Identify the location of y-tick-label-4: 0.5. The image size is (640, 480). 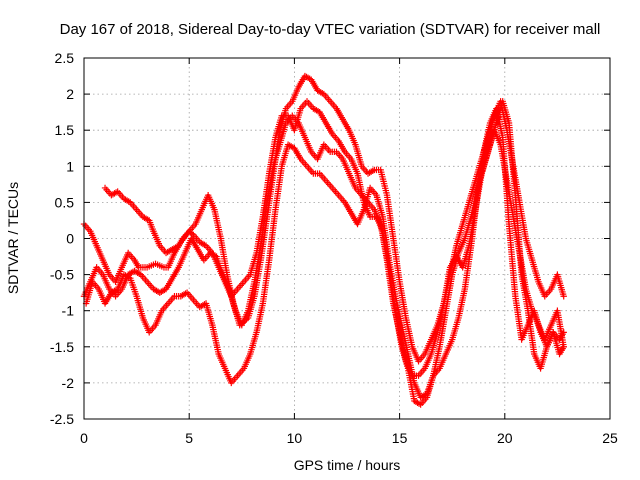
(65, 202).